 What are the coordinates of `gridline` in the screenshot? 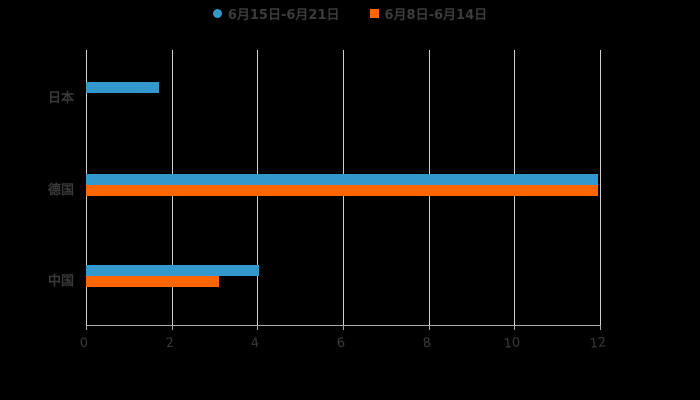 It's located at (600, 187).